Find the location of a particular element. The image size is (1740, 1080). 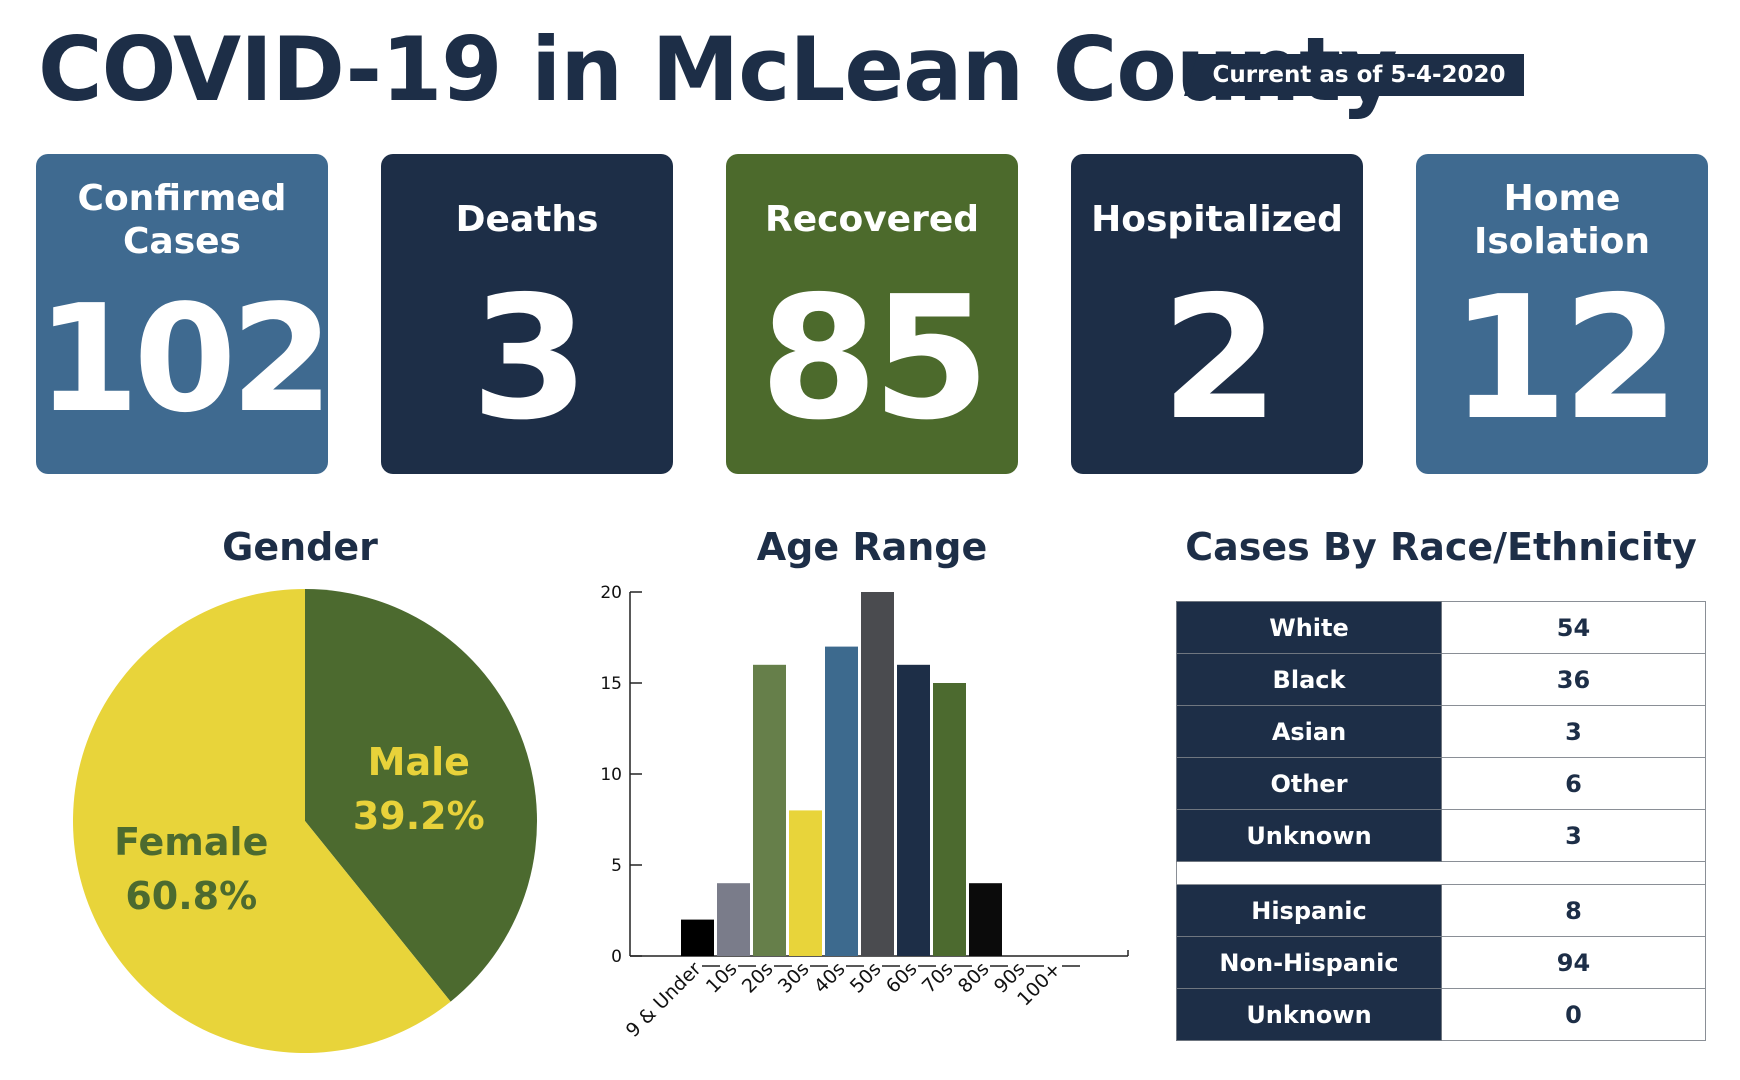

x-tick-label: 9 & Under is located at coordinates (664, 1000).